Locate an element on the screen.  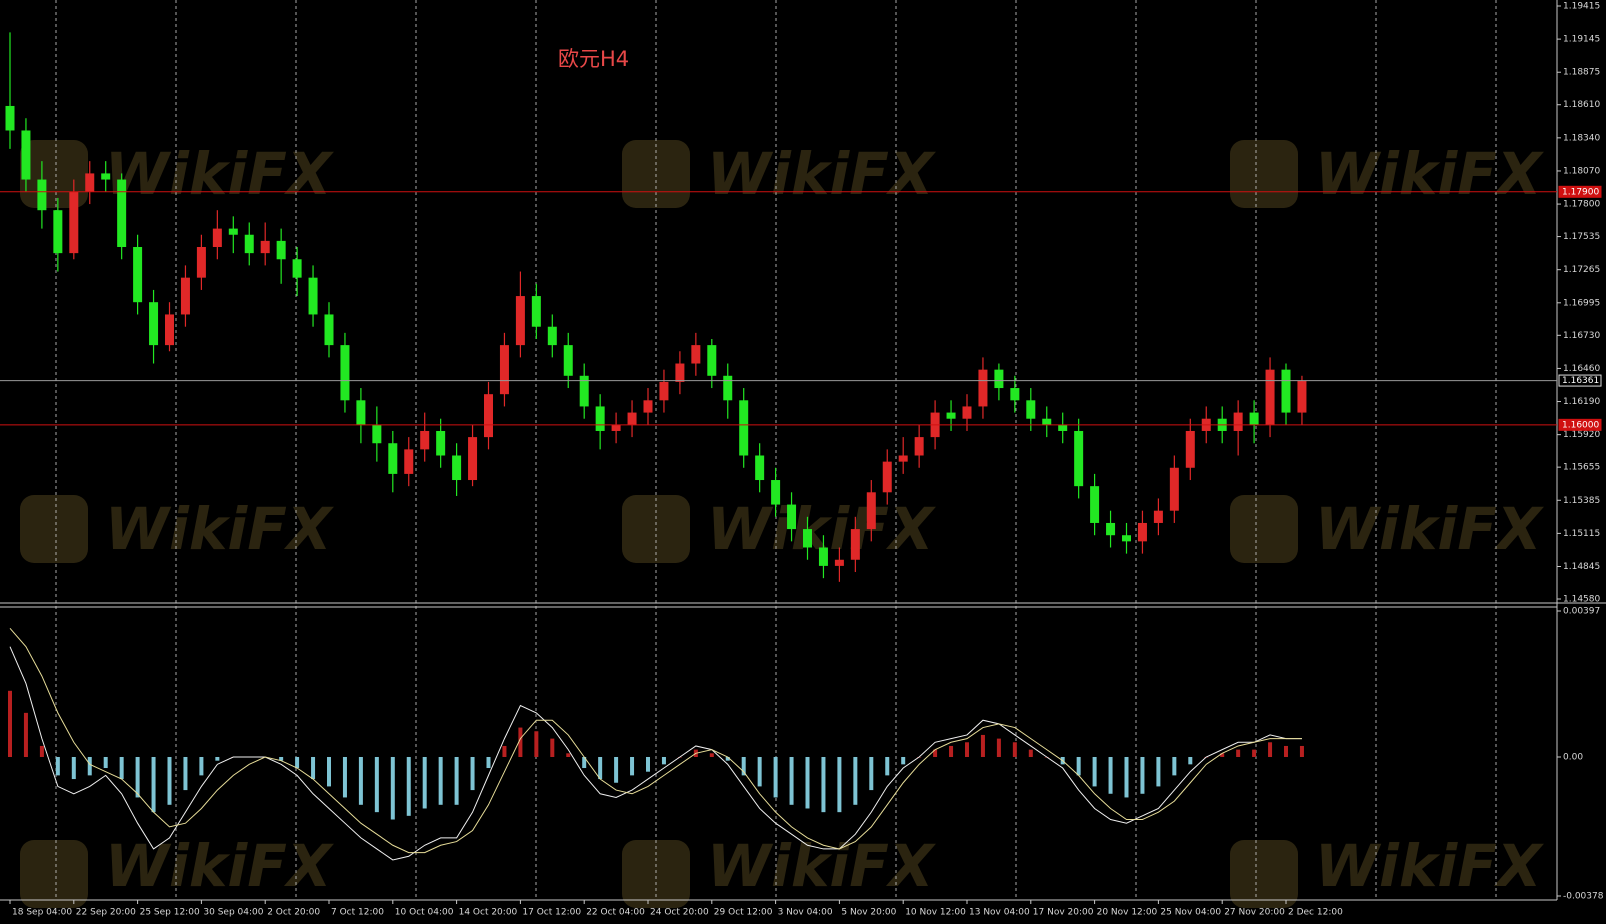
x-tick-label: 10 Nov 12:00 is located at coordinates (935, 913).